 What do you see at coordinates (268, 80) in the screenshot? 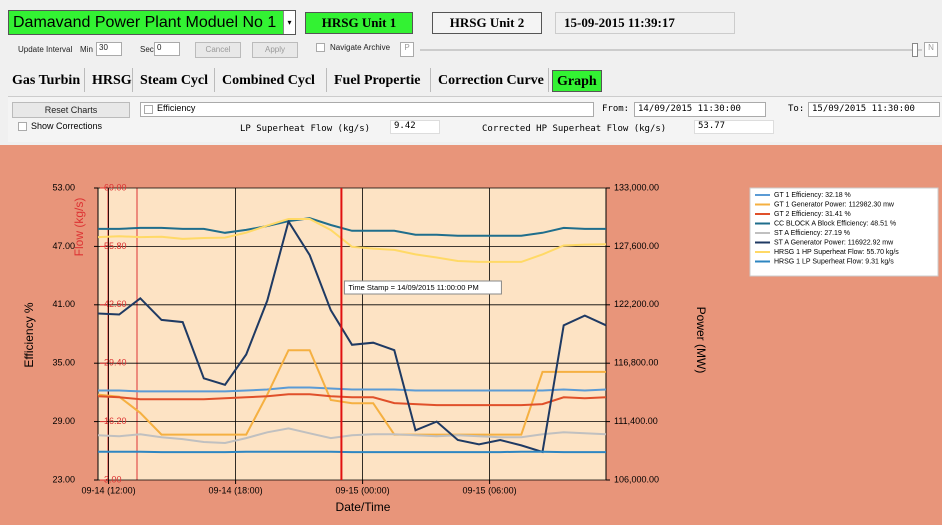
I see `tab: Combined Cycl` at bounding box center [268, 80].